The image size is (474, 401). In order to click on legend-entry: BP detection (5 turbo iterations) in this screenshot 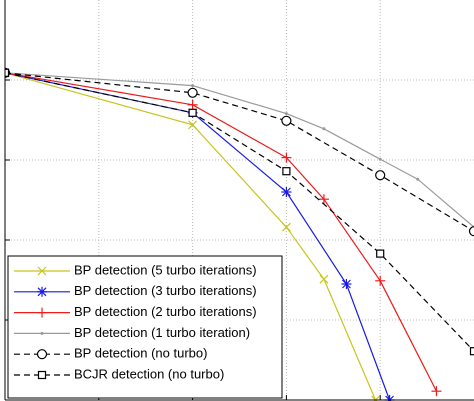, I will do `click(135, 269)`.